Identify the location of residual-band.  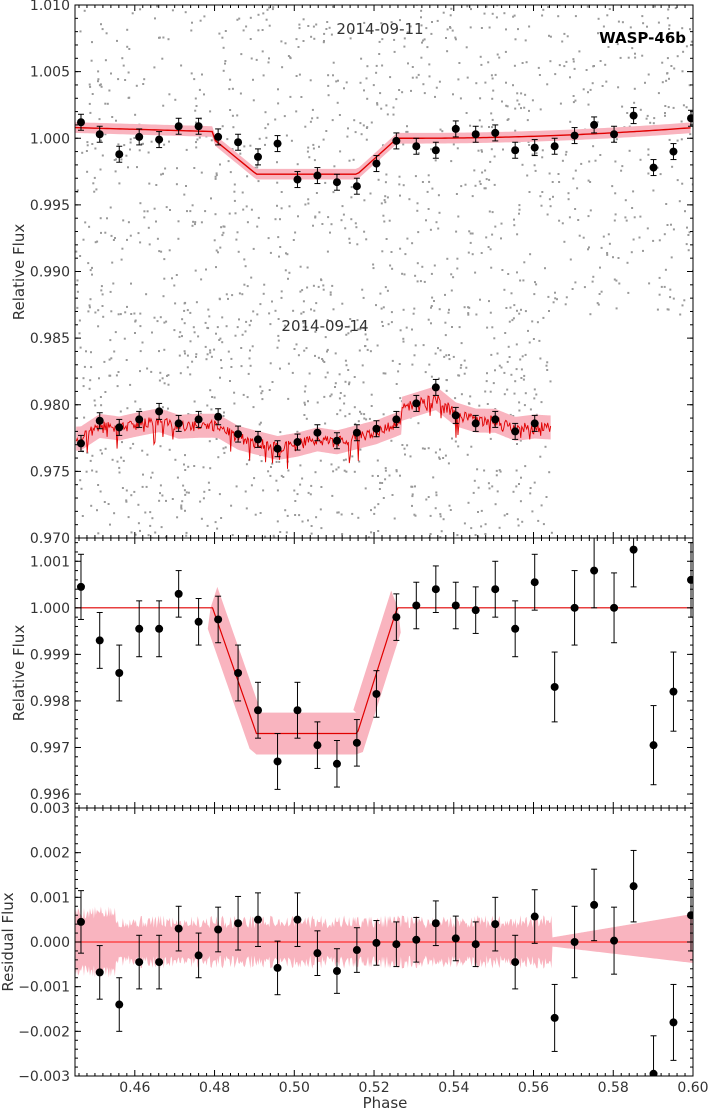
(384, 942).